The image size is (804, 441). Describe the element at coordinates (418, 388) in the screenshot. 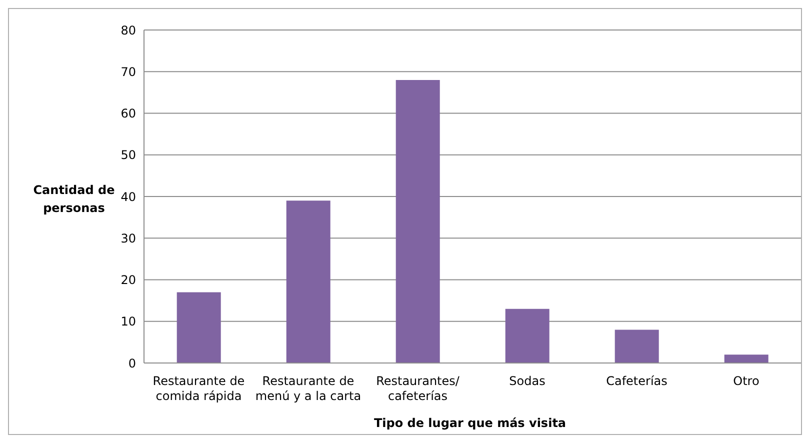

I see `x-tick-label: Restaurantes/cafeterías` at that location.